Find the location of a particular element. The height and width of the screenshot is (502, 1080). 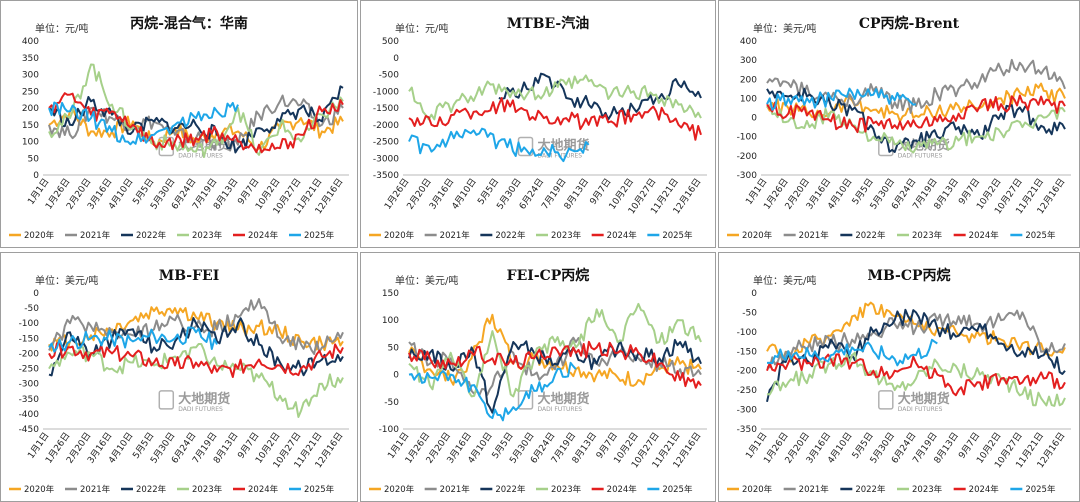

y-tick-label: -350 is located at coordinates (29, 400).